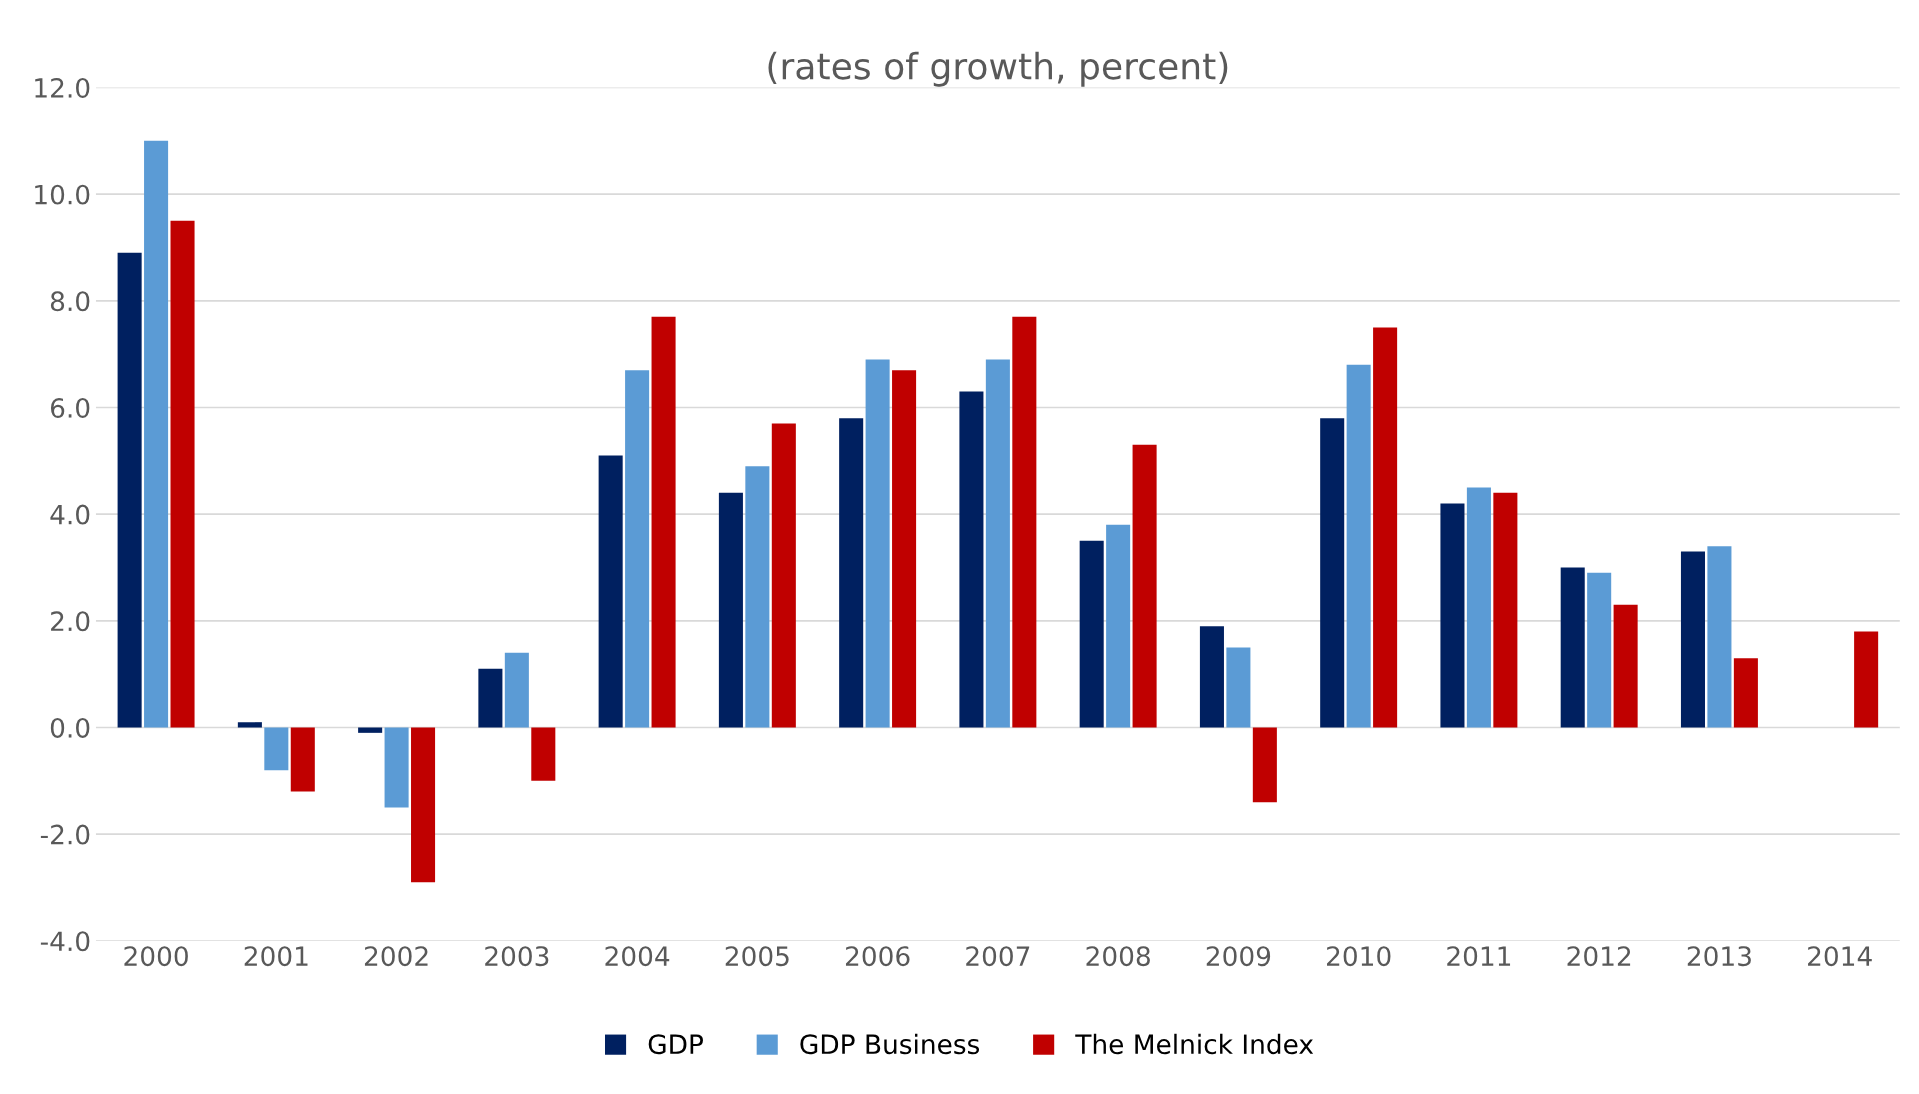  What do you see at coordinates (998, 956) in the screenshot?
I see `x-tick-label: 2007` at bounding box center [998, 956].